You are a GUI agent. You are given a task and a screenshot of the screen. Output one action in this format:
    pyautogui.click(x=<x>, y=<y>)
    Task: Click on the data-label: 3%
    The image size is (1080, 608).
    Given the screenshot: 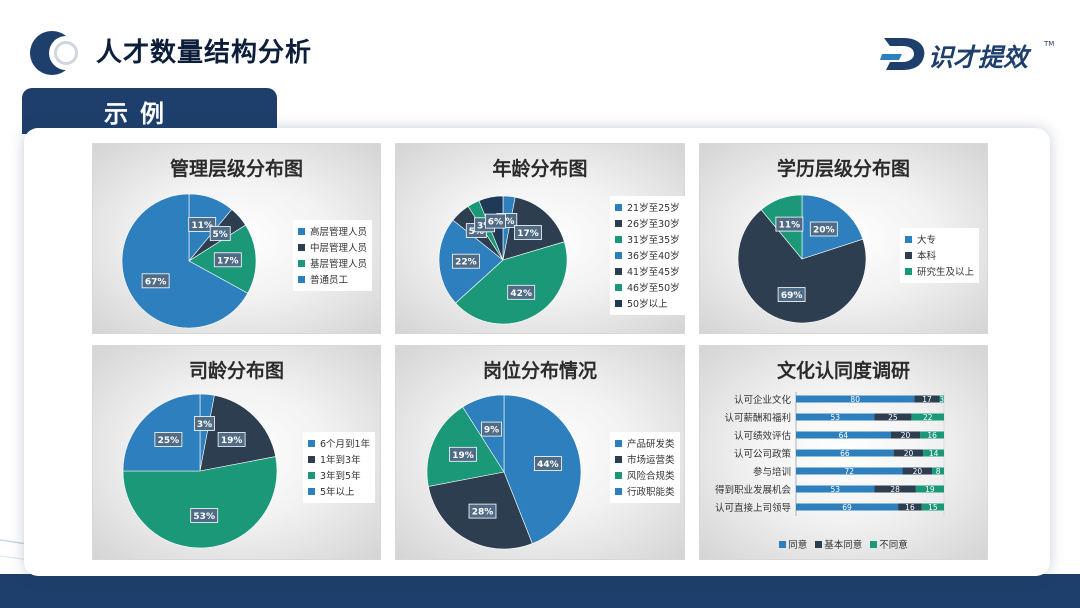 What is the action you would take?
    pyautogui.click(x=506, y=222)
    